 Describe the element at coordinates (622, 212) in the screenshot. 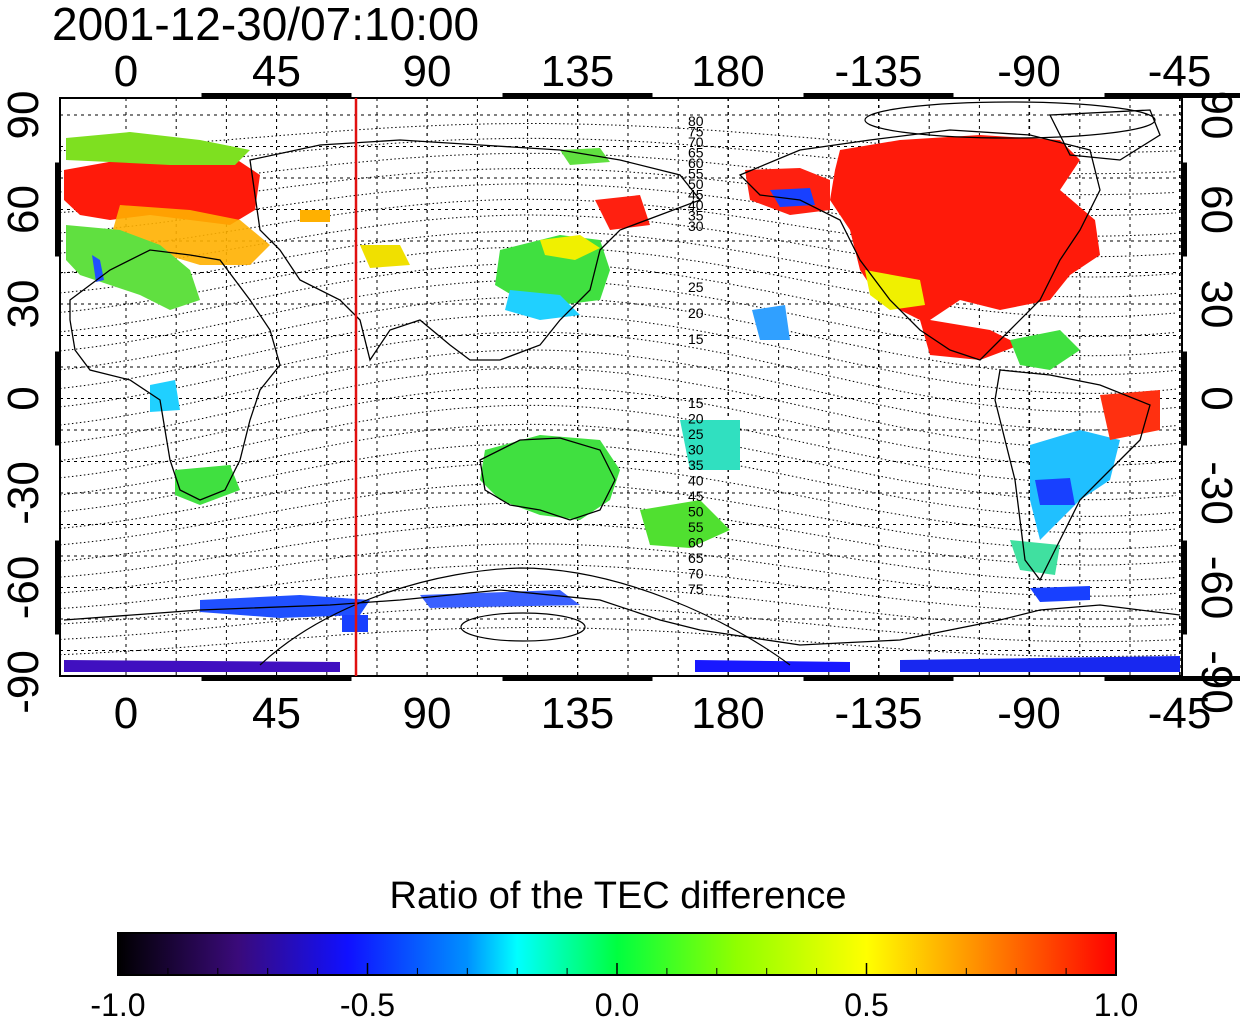

I see `data-patch-japan-red` at that location.